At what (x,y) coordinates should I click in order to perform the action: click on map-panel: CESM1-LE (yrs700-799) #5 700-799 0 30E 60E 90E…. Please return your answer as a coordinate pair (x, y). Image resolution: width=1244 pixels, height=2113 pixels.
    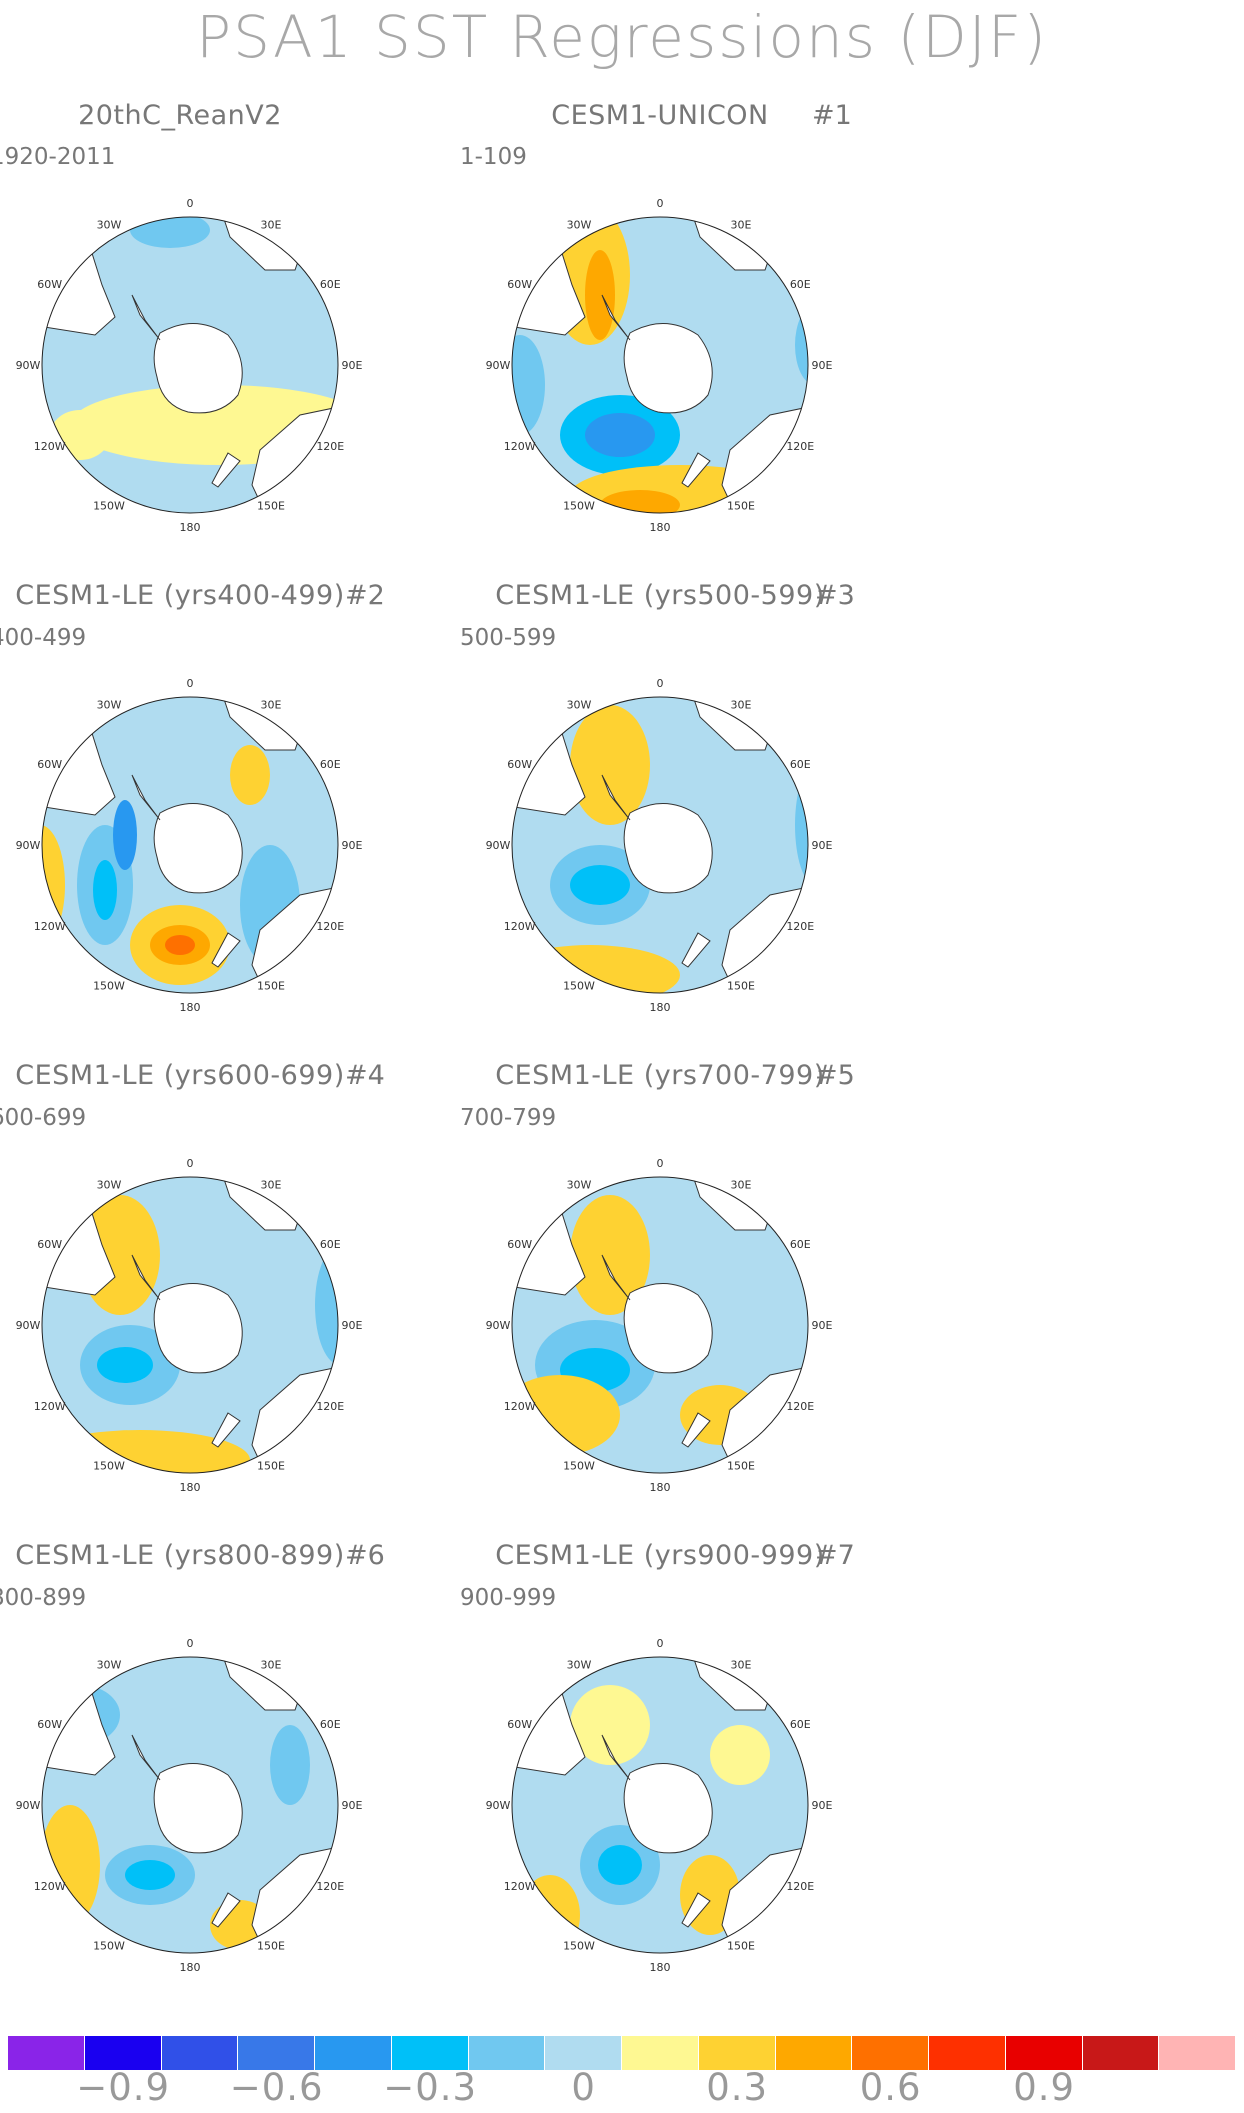
    Looking at the image, I should click on (740, 1300).